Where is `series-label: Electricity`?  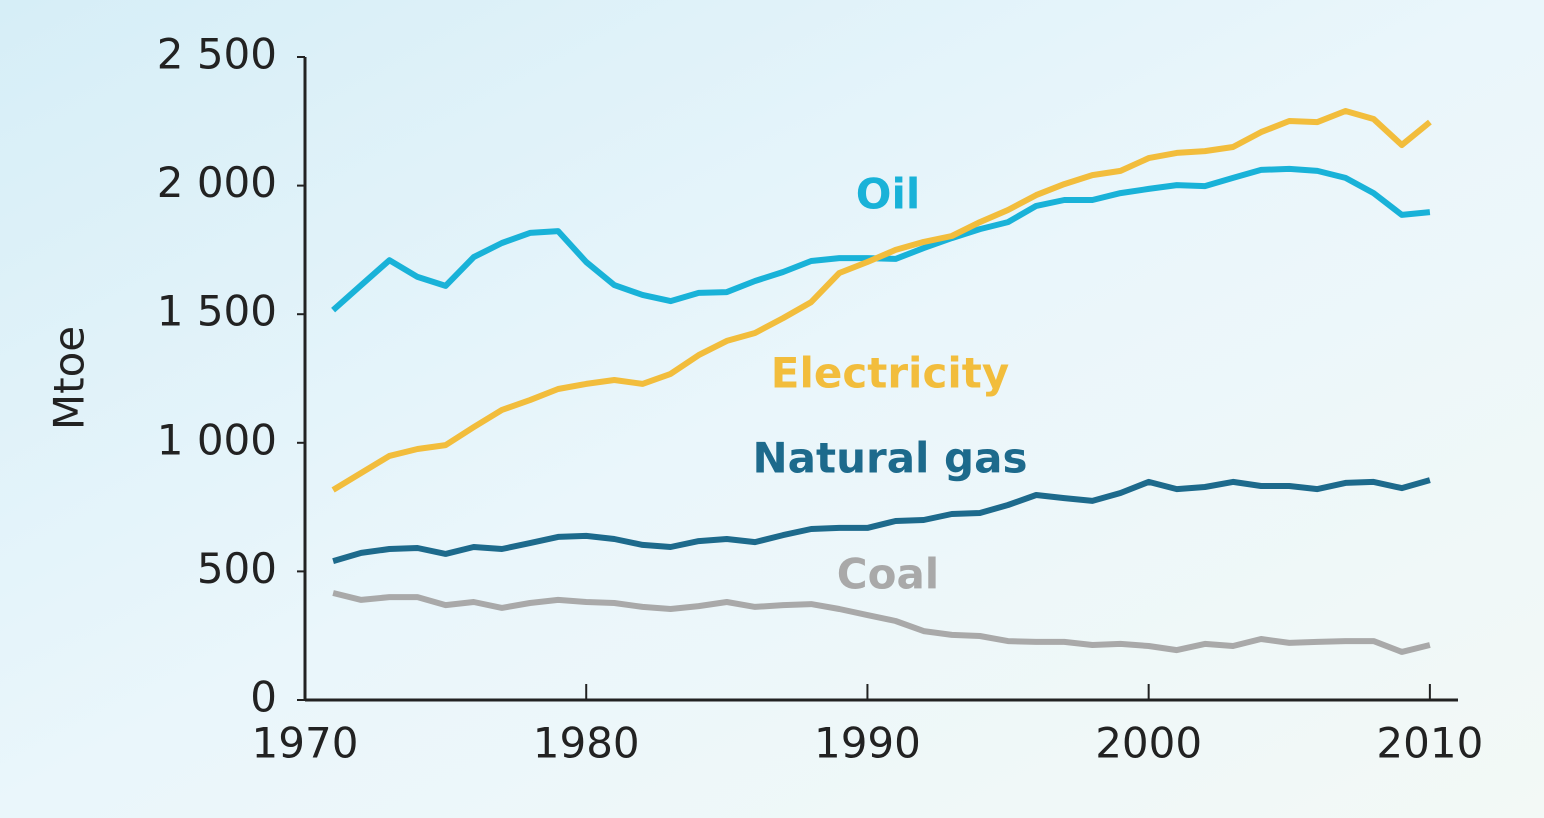
series-label: Electricity is located at coordinates (890, 373).